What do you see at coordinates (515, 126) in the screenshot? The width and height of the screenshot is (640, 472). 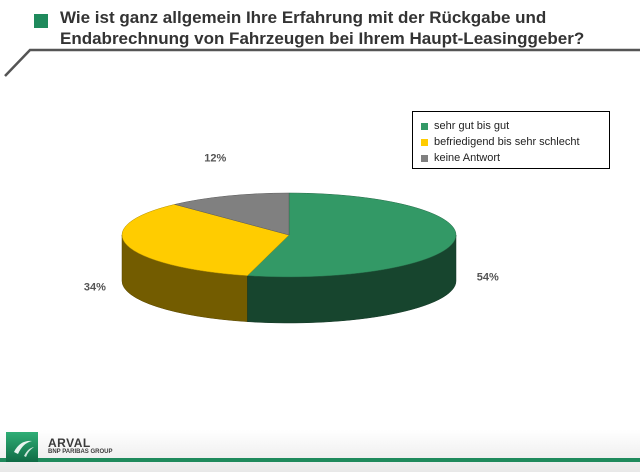 I see `legend-item: sehr gut bis gut` at bounding box center [515, 126].